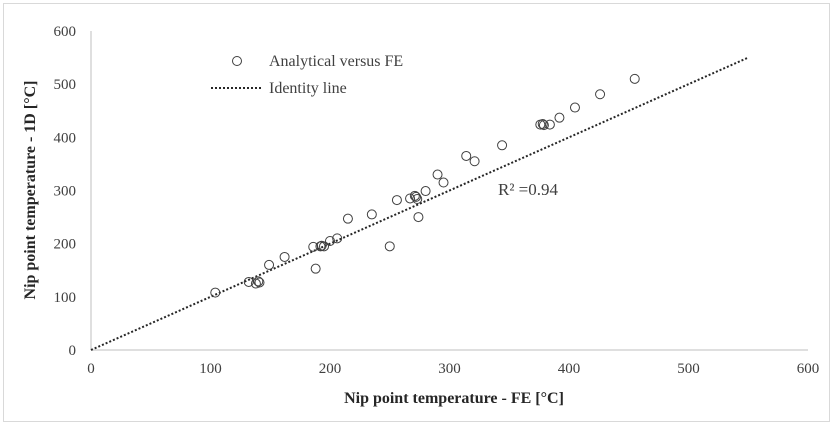 The height and width of the screenshot is (427, 835). I want to click on y-tick-label: 100, so click(65, 298).